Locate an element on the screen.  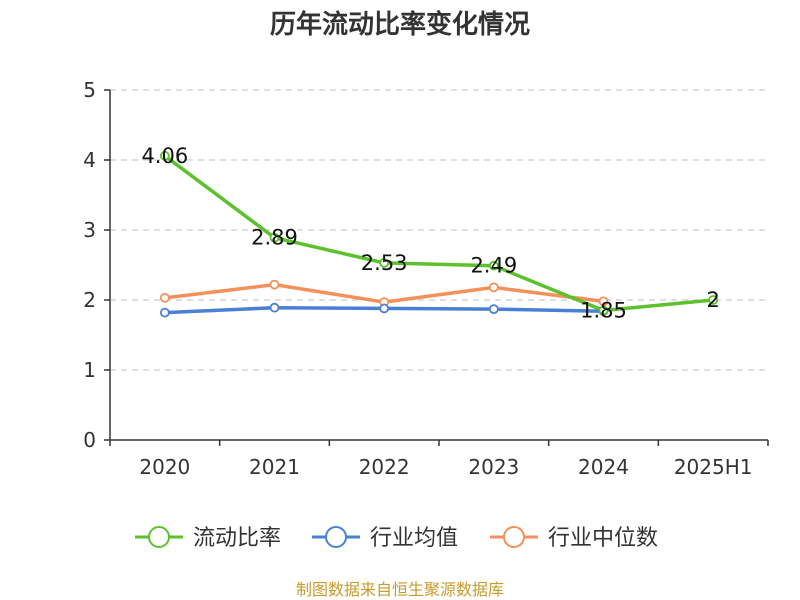
legend-label: 行业均值 is located at coordinates (414, 538).